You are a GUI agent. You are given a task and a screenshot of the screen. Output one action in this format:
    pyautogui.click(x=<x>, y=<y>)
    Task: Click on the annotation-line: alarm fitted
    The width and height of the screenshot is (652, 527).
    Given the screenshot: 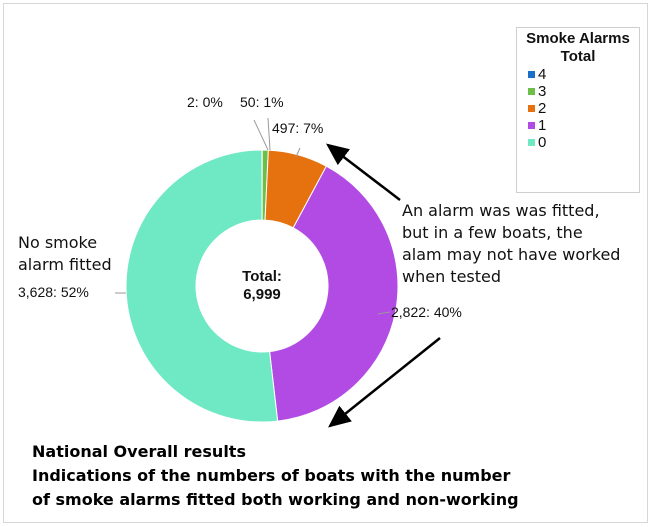 What is the action you would take?
    pyautogui.click(x=65, y=264)
    